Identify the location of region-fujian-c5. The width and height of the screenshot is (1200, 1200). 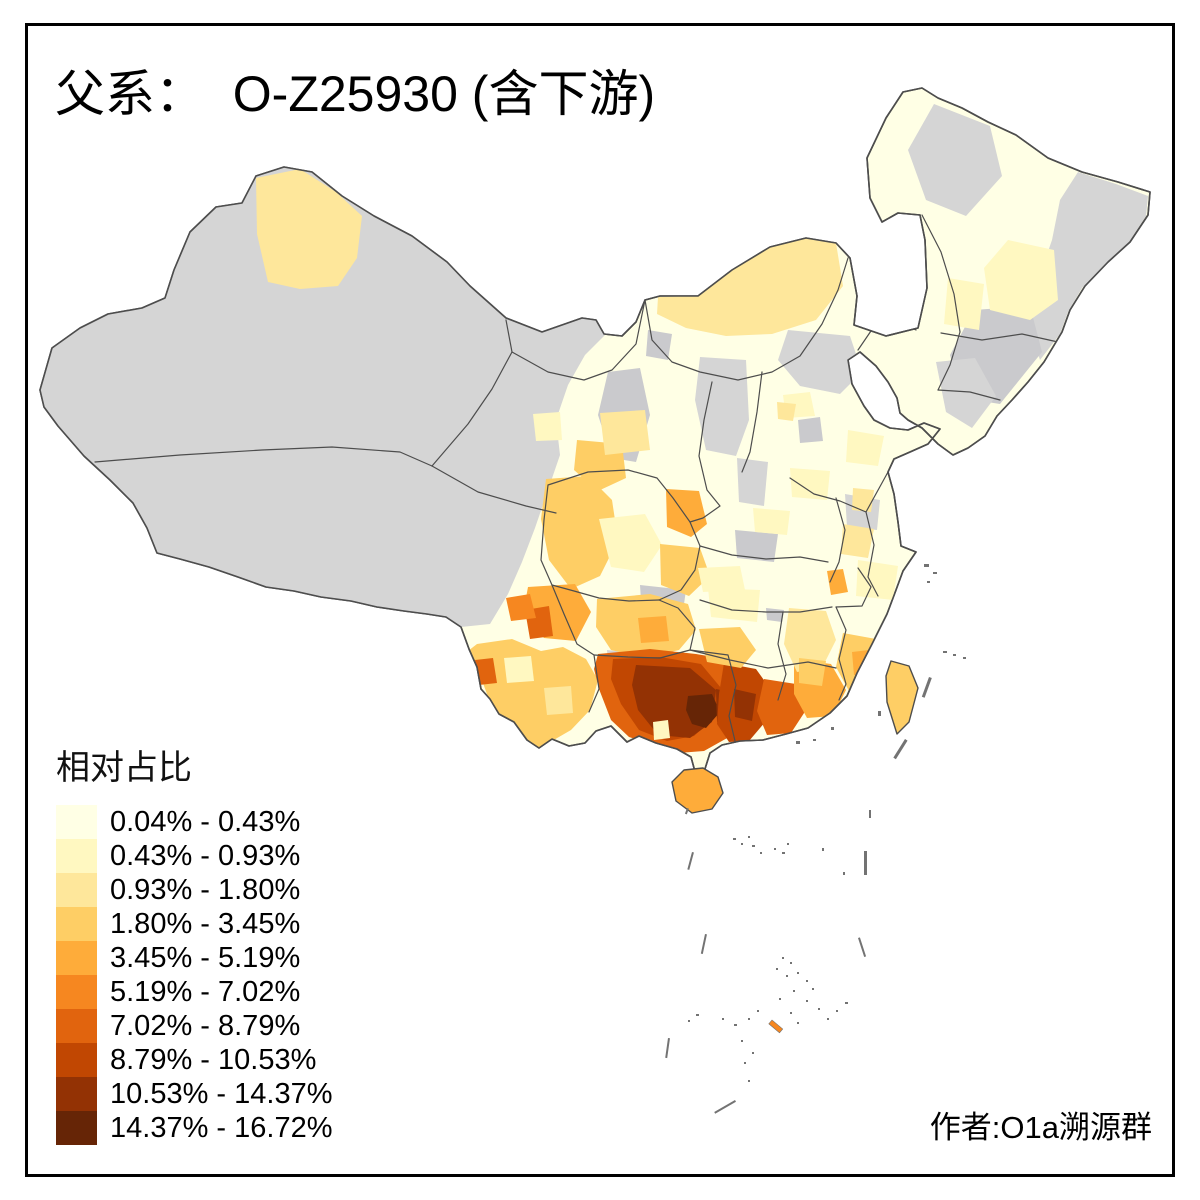
(861, 662).